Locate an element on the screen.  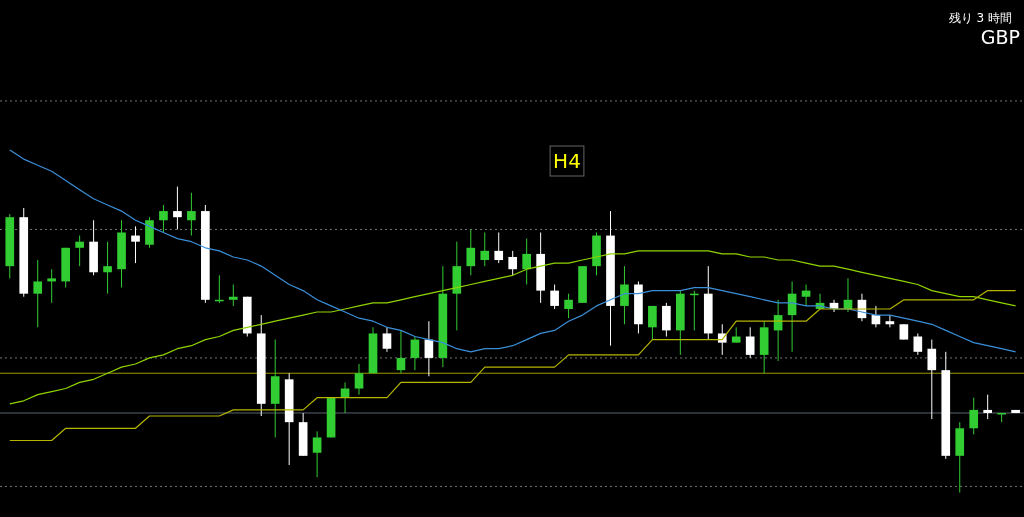
annotation: GBP is located at coordinates (1000, 37).